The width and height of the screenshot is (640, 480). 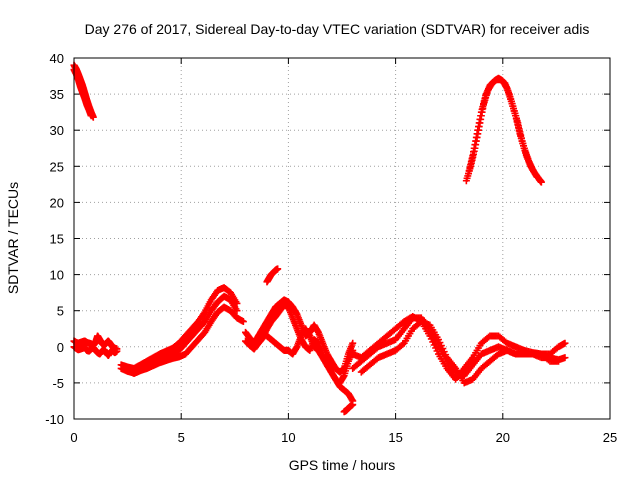 What do you see at coordinates (60, 347) in the screenshot?
I see `y-tick-label: 0` at bounding box center [60, 347].